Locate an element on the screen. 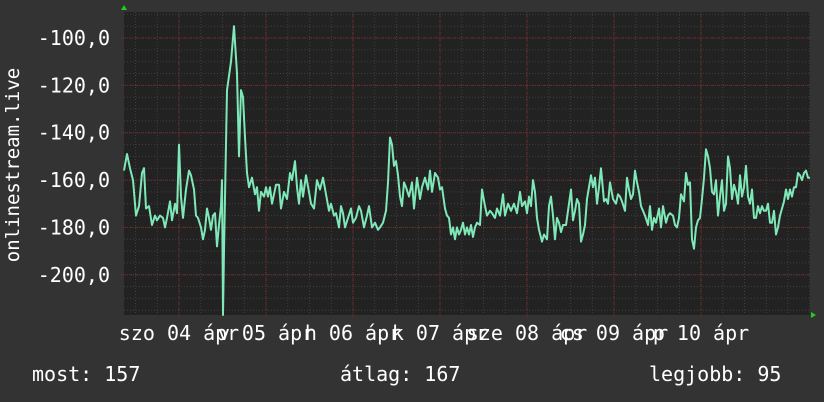 The height and width of the screenshot is (402, 824). y-axis-label-container: onlinestream.live is located at coordinates (13, 160).